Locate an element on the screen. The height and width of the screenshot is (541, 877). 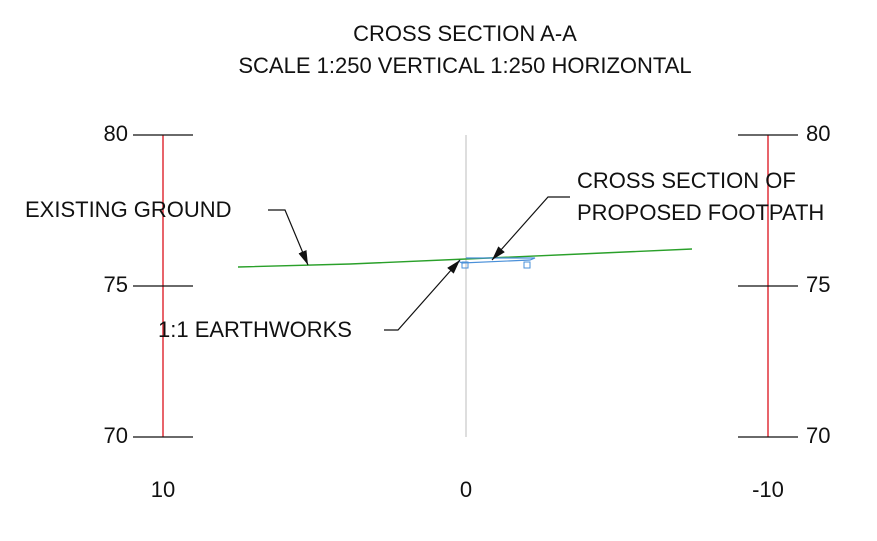
subtitle: SCALE 1:250 VERTICAL 1:250 HORIZONTAL is located at coordinates (464, 65).